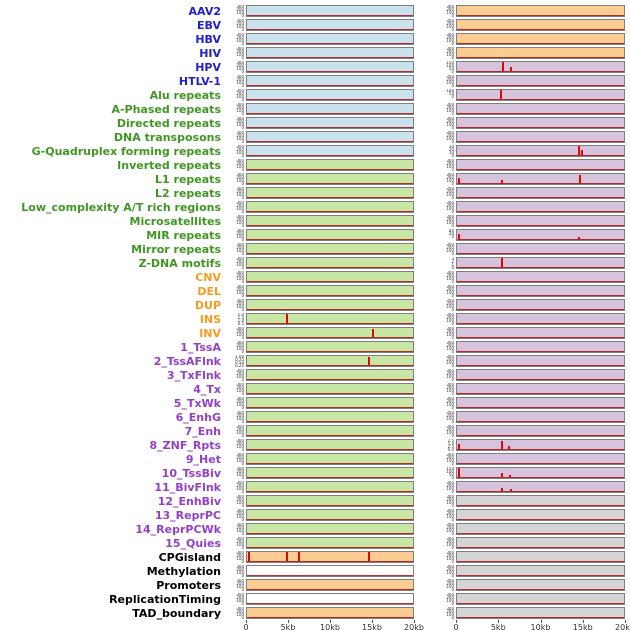 This screenshot has width=630, height=630. What do you see at coordinates (176, 613) in the screenshot?
I see `track-label: TAD_boundary` at bounding box center [176, 613].